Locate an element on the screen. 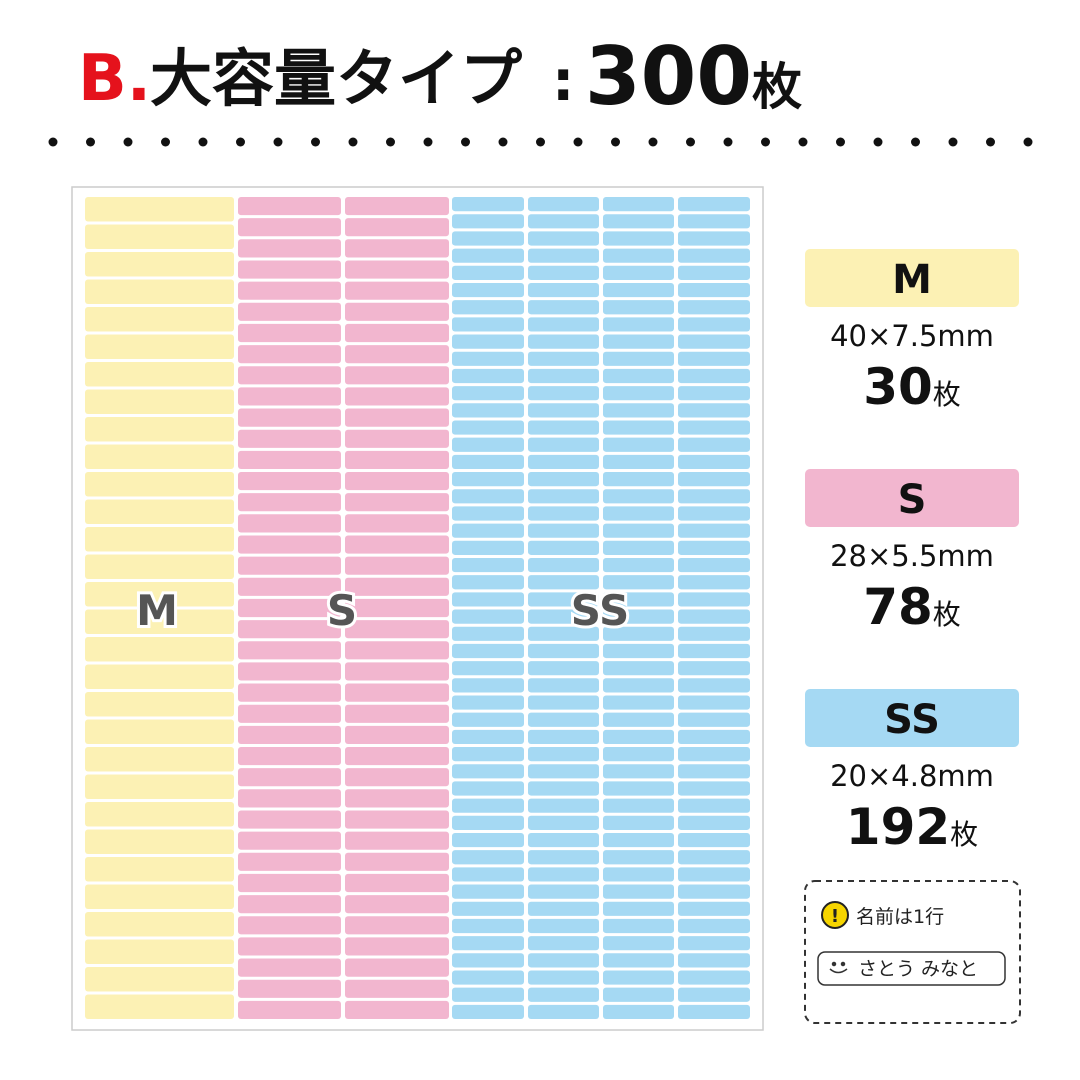 The image size is (1080, 1080). title-prefix: B. is located at coordinates (114, 79).